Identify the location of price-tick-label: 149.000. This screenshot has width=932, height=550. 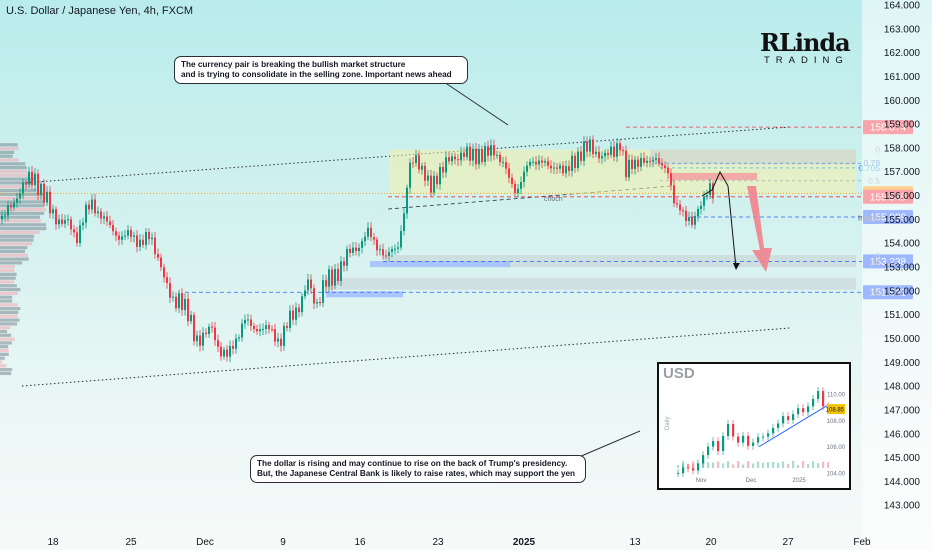
(902, 363).